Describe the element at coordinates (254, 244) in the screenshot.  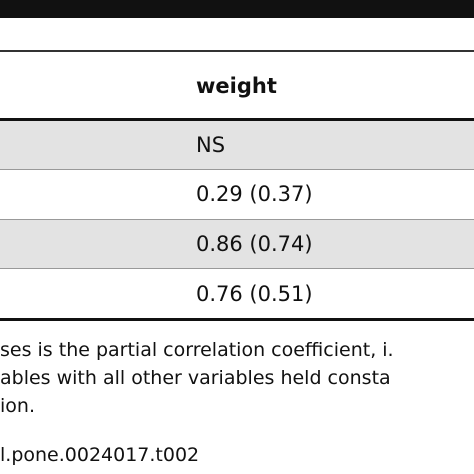
I see `table-cell: 0.86 (0.74)` at that location.